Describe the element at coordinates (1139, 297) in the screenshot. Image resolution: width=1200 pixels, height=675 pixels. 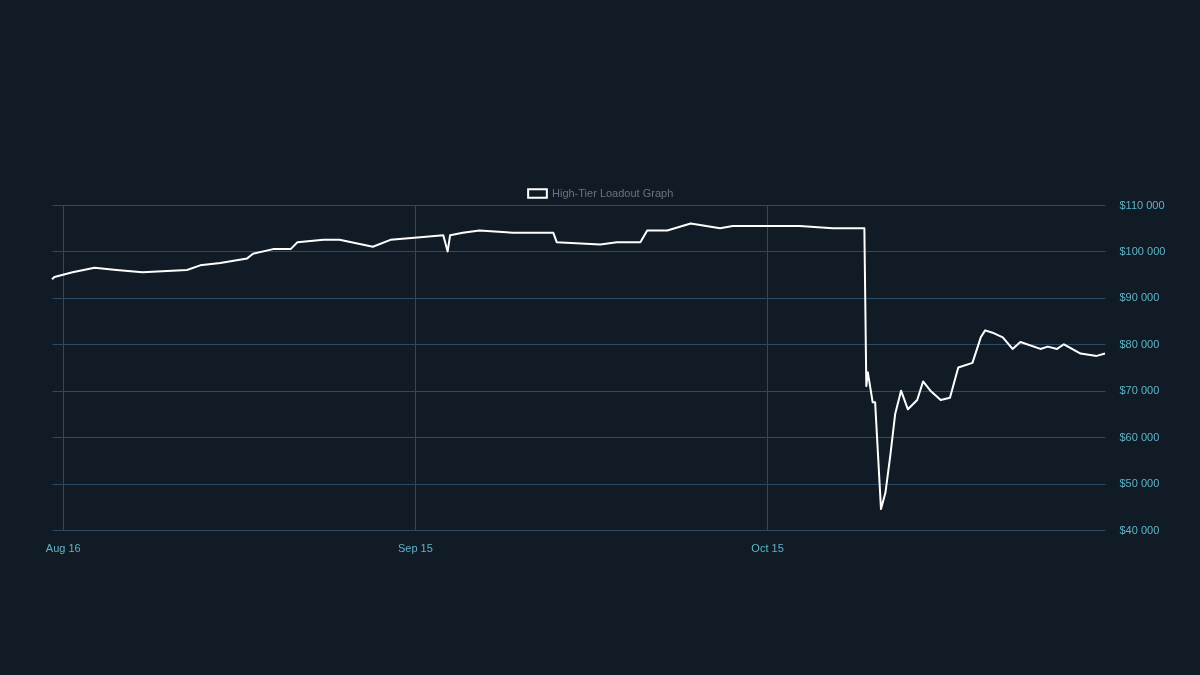
I see `y-tick-label: $90 000` at that location.